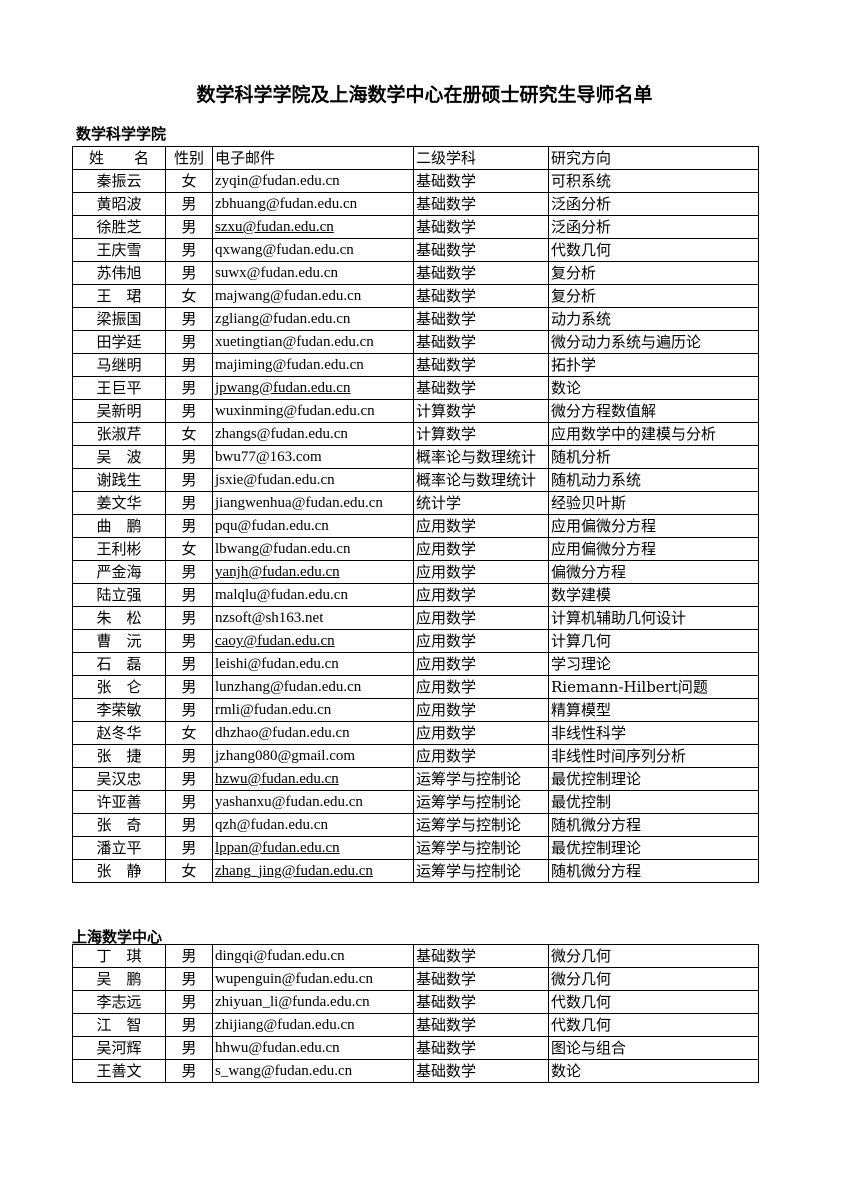 The width and height of the screenshot is (849, 1200). What do you see at coordinates (653, 411) in the screenshot?
I see `cell-direction: 微分方程数值解` at bounding box center [653, 411].